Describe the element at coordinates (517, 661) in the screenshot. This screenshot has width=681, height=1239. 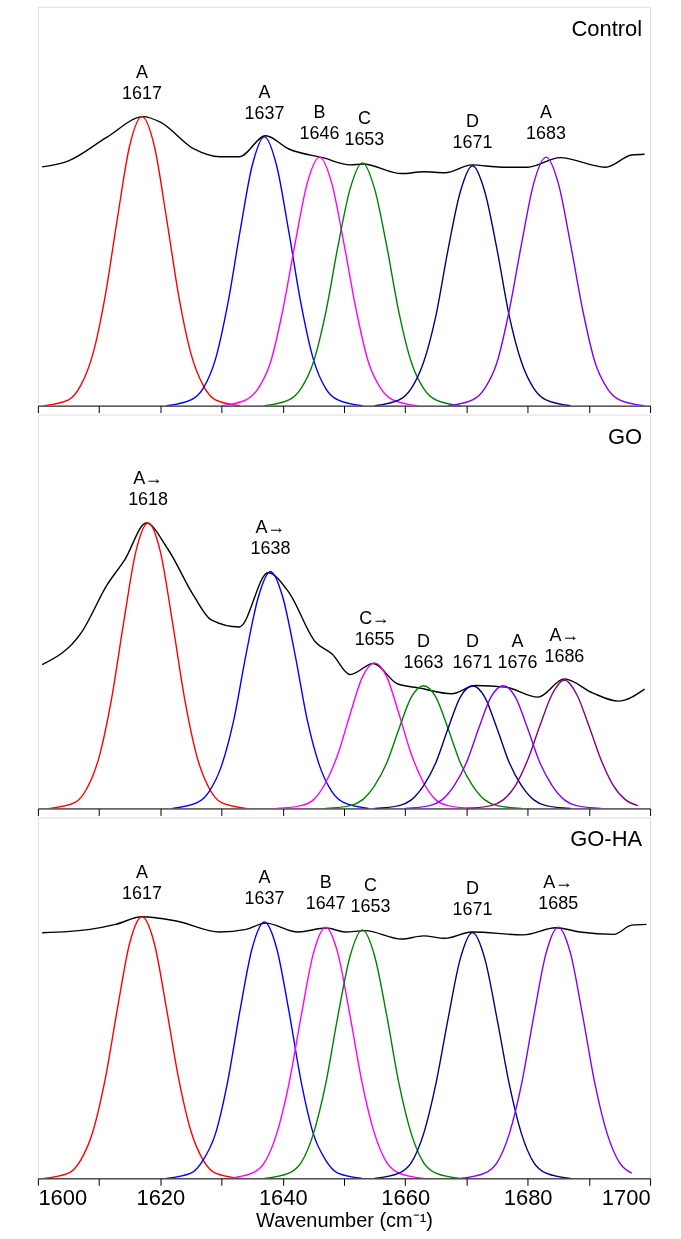
I see `annotation: 1676` at that location.